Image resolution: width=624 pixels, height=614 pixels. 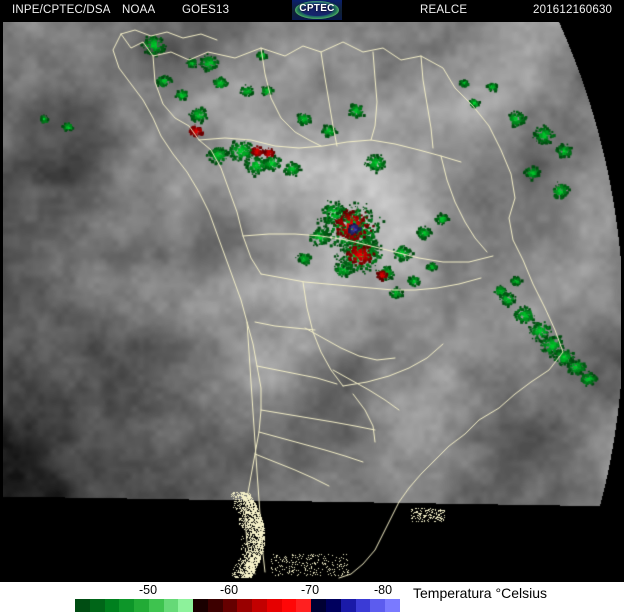 What do you see at coordinates (148, 590) in the screenshot?
I see `colorbar-tick-label: -50` at bounding box center [148, 590].